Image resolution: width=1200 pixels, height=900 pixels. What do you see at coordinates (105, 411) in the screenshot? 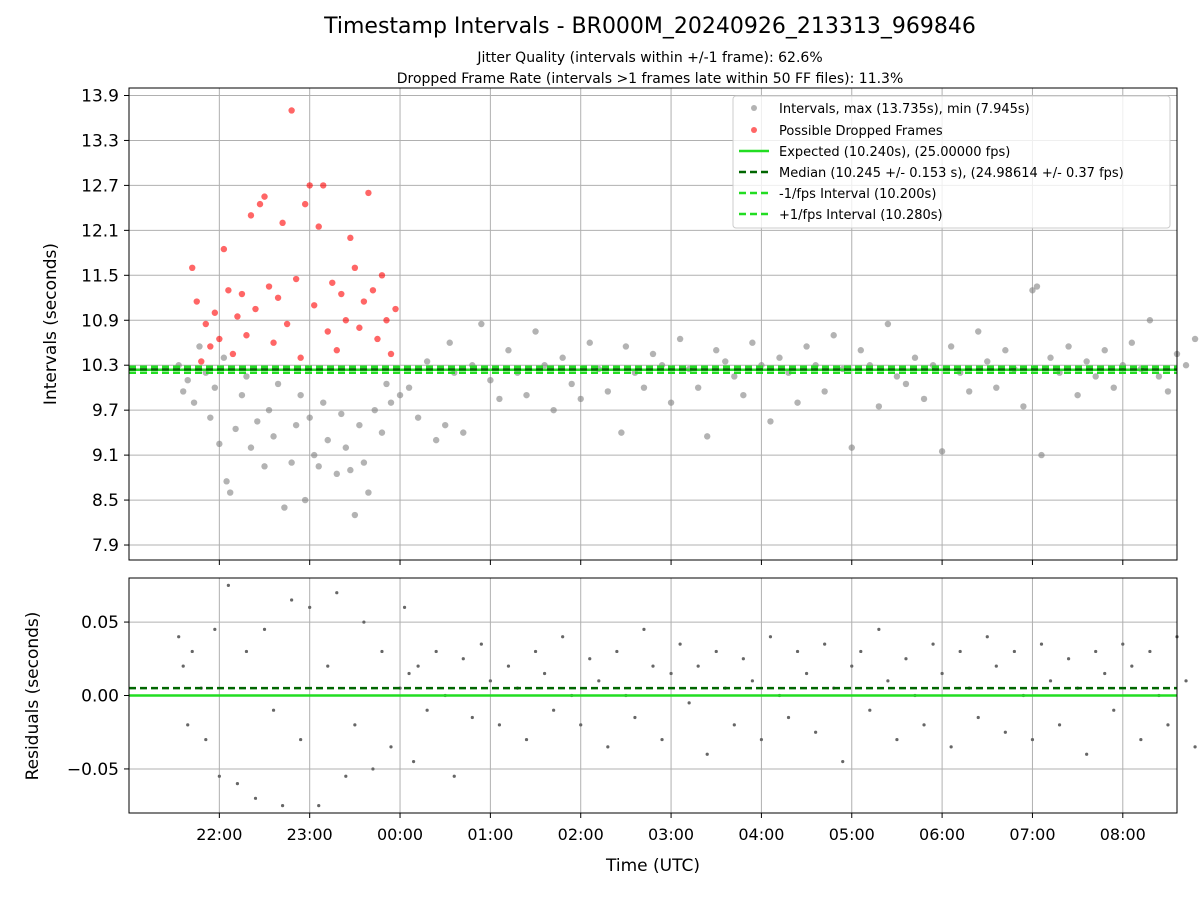
I see `top-y-tick-label: 9.7` at bounding box center [105, 411].